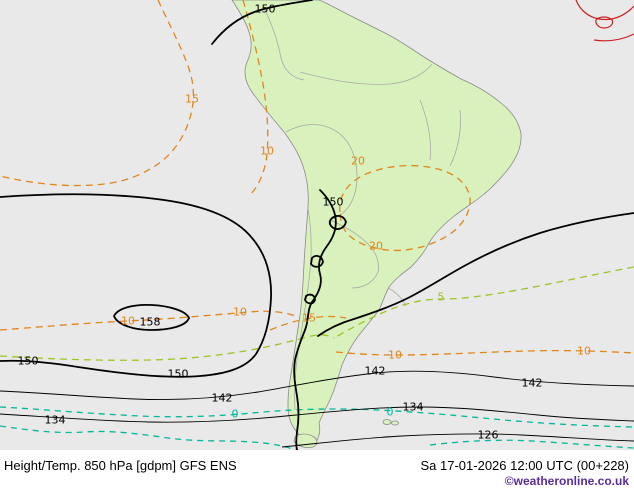  I want to click on height-contour-158-closed, so click(151, 317).